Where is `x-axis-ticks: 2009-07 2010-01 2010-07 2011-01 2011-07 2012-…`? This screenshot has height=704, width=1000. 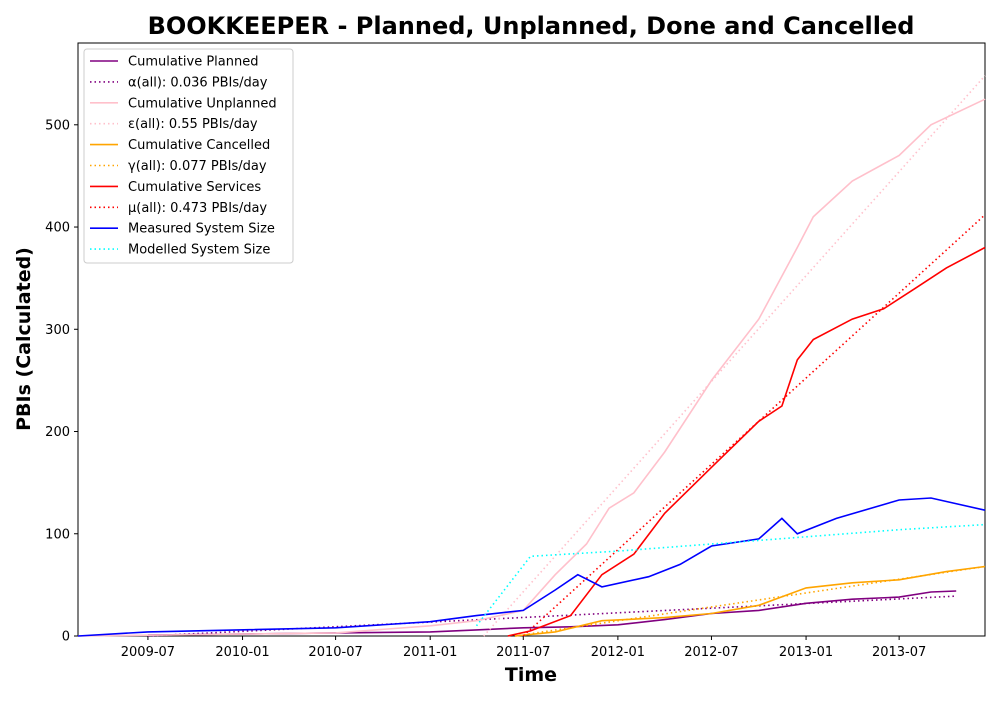
x-axis-ticks: 2009-07 2010-01 2010-07 2011-01 2011-07 2012-… is located at coordinates (523, 648).